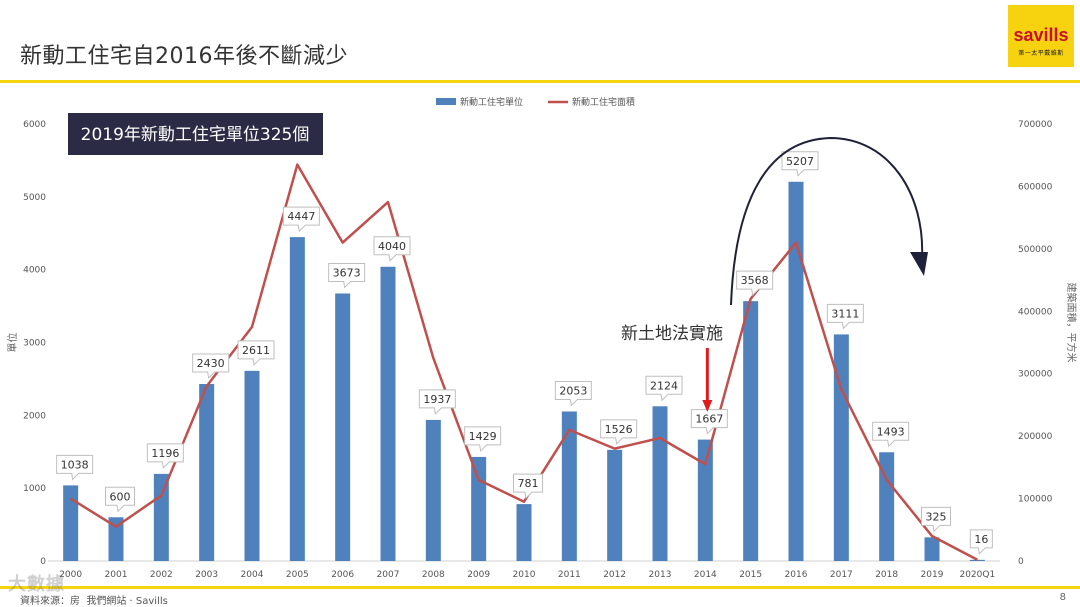 Image resolution: width=1080 pixels, height=607 pixels. I want to click on x-tick-label: 2003, so click(206, 575).